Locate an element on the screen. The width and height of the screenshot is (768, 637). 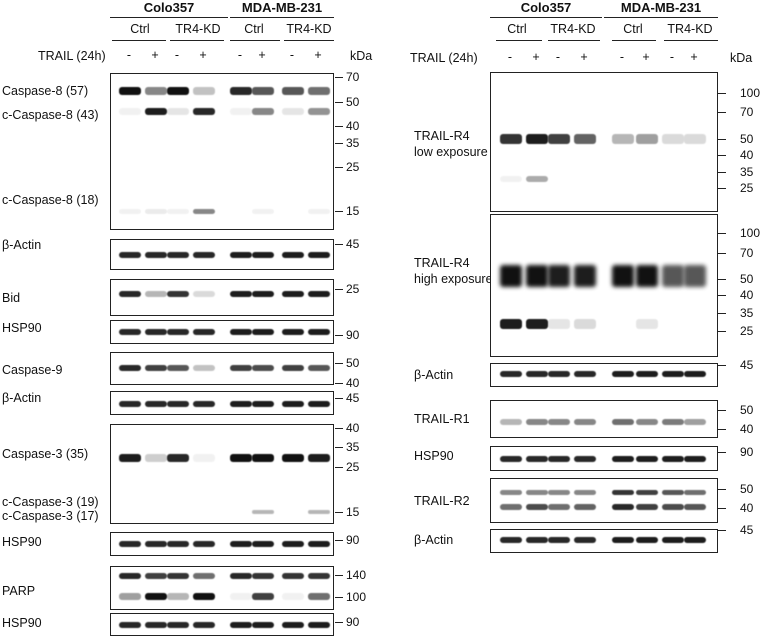
left-panel-5-band-row1-lane5 is located at coordinates (241, 368).